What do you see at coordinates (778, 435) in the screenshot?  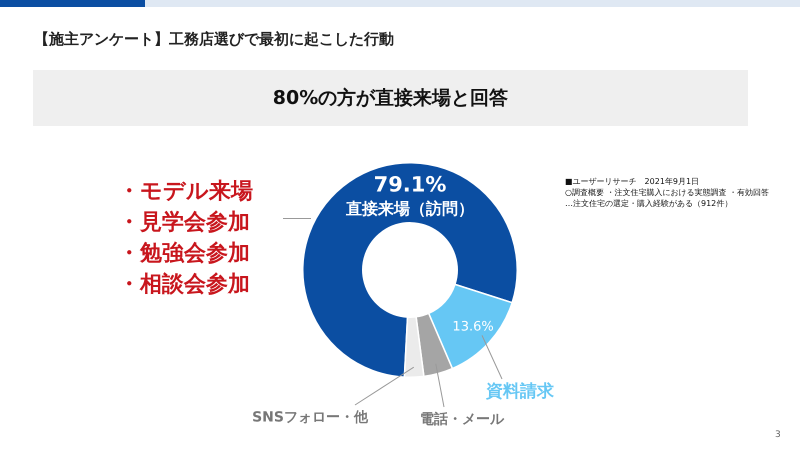 I see `text: 3` at bounding box center [778, 435].